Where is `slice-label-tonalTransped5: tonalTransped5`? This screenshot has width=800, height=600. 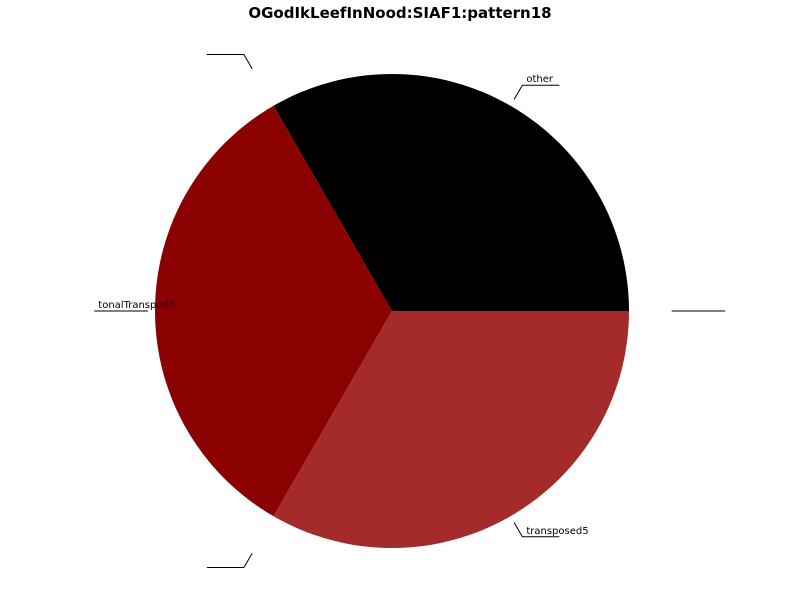
slice-label-tonalTransped5: tonalTransped5 is located at coordinates (136, 305).